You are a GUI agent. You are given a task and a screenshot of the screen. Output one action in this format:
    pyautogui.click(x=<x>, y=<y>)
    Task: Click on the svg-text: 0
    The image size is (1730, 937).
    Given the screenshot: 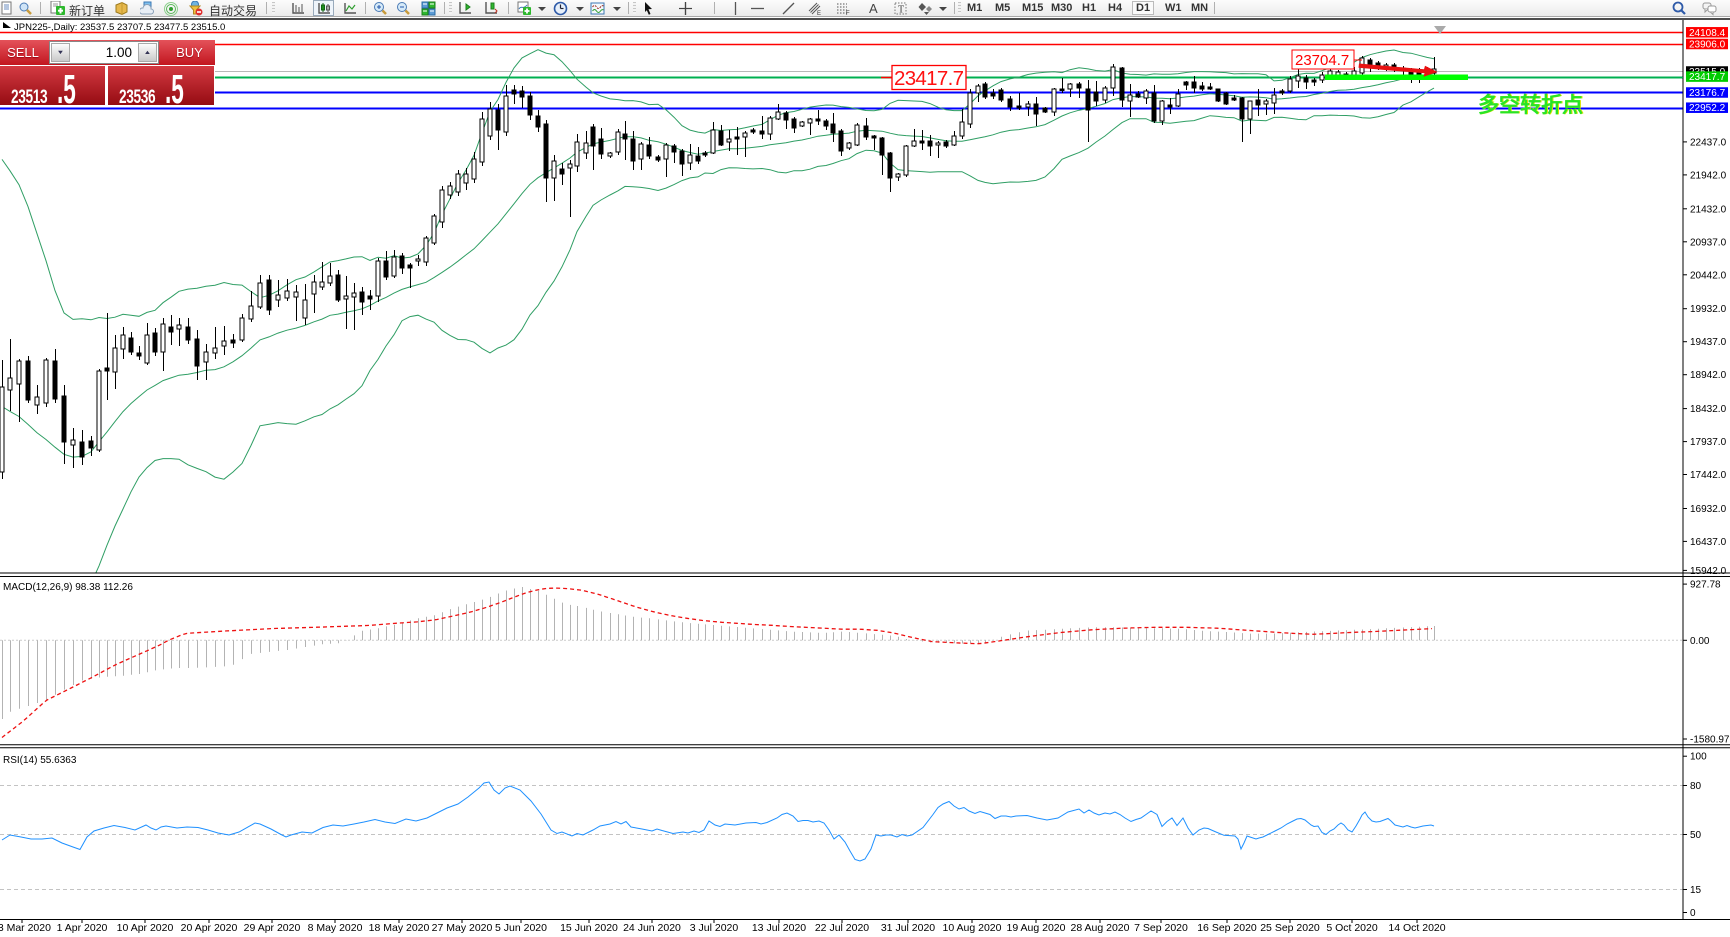 What is the action you would take?
    pyautogui.click(x=1693, y=913)
    